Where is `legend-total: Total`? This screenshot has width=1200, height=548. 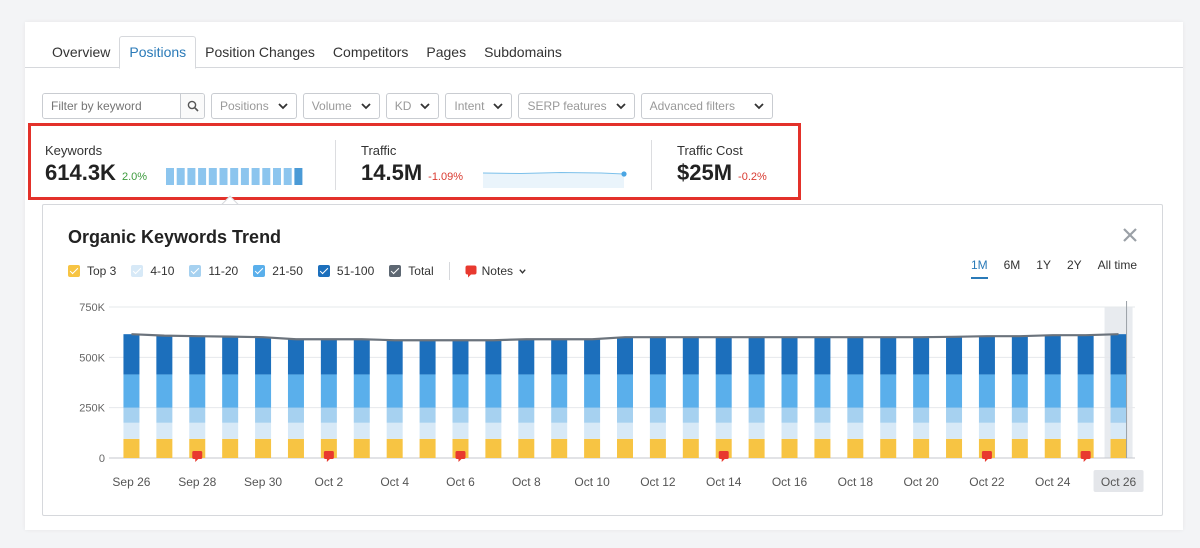 legend-total: Total is located at coordinates (411, 271).